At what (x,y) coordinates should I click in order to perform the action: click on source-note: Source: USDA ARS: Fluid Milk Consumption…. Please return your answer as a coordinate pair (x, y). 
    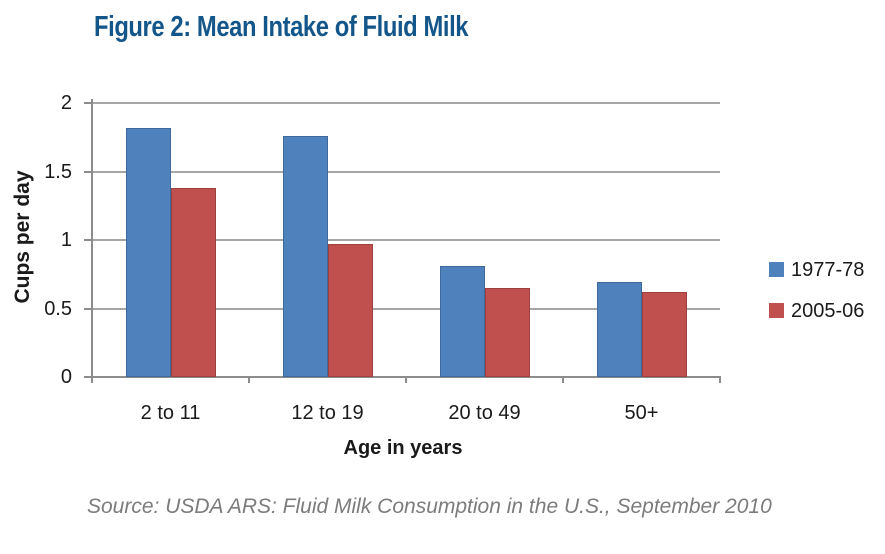
    Looking at the image, I should click on (429, 506).